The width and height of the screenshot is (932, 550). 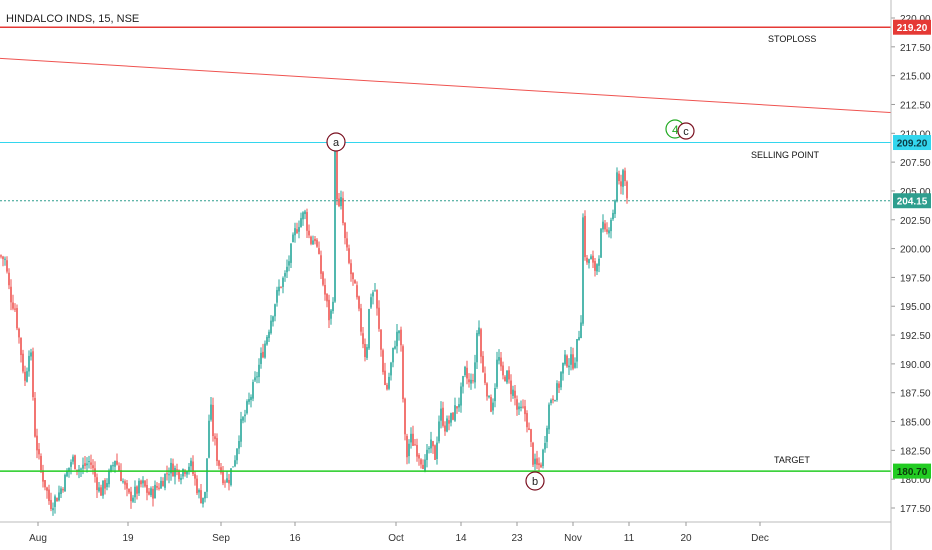 I want to click on selling-point-badge, so click(x=912, y=143).